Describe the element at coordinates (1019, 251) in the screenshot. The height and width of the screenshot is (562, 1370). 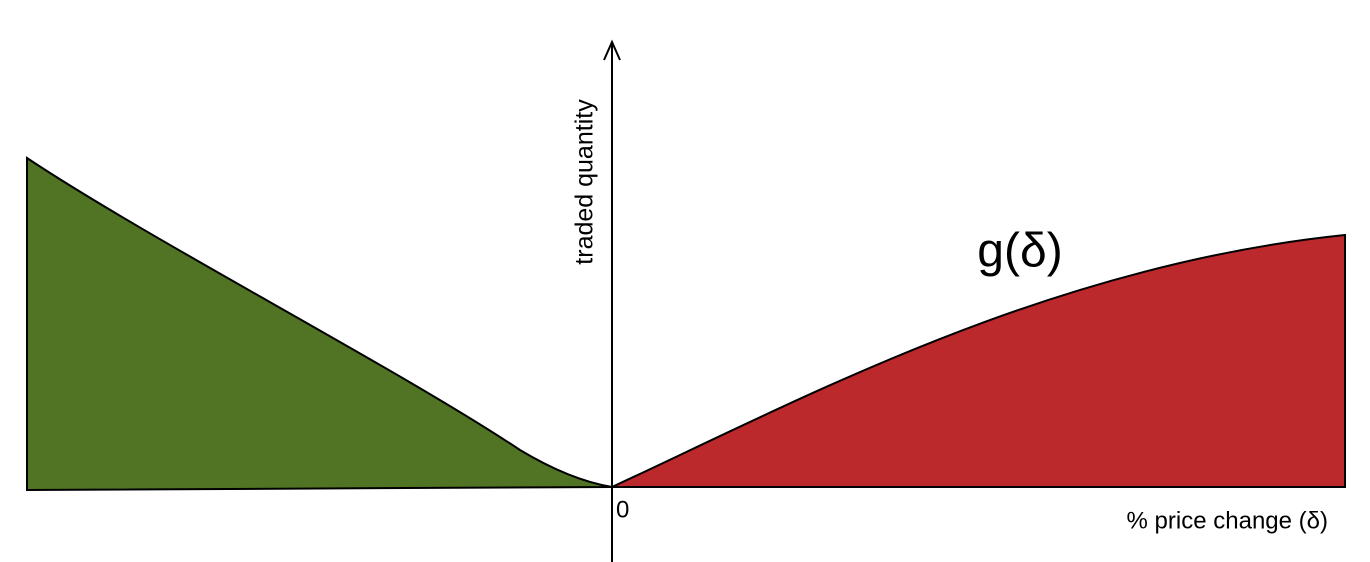
I see `curve-label: g(δ)` at that location.